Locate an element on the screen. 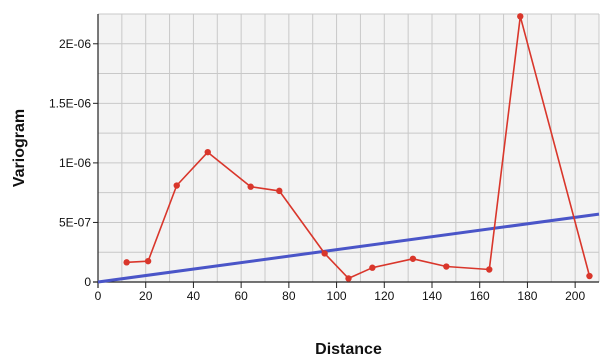 The image size is (604, 361). x-tick-label: 120 is located at coordinates (384, 296).